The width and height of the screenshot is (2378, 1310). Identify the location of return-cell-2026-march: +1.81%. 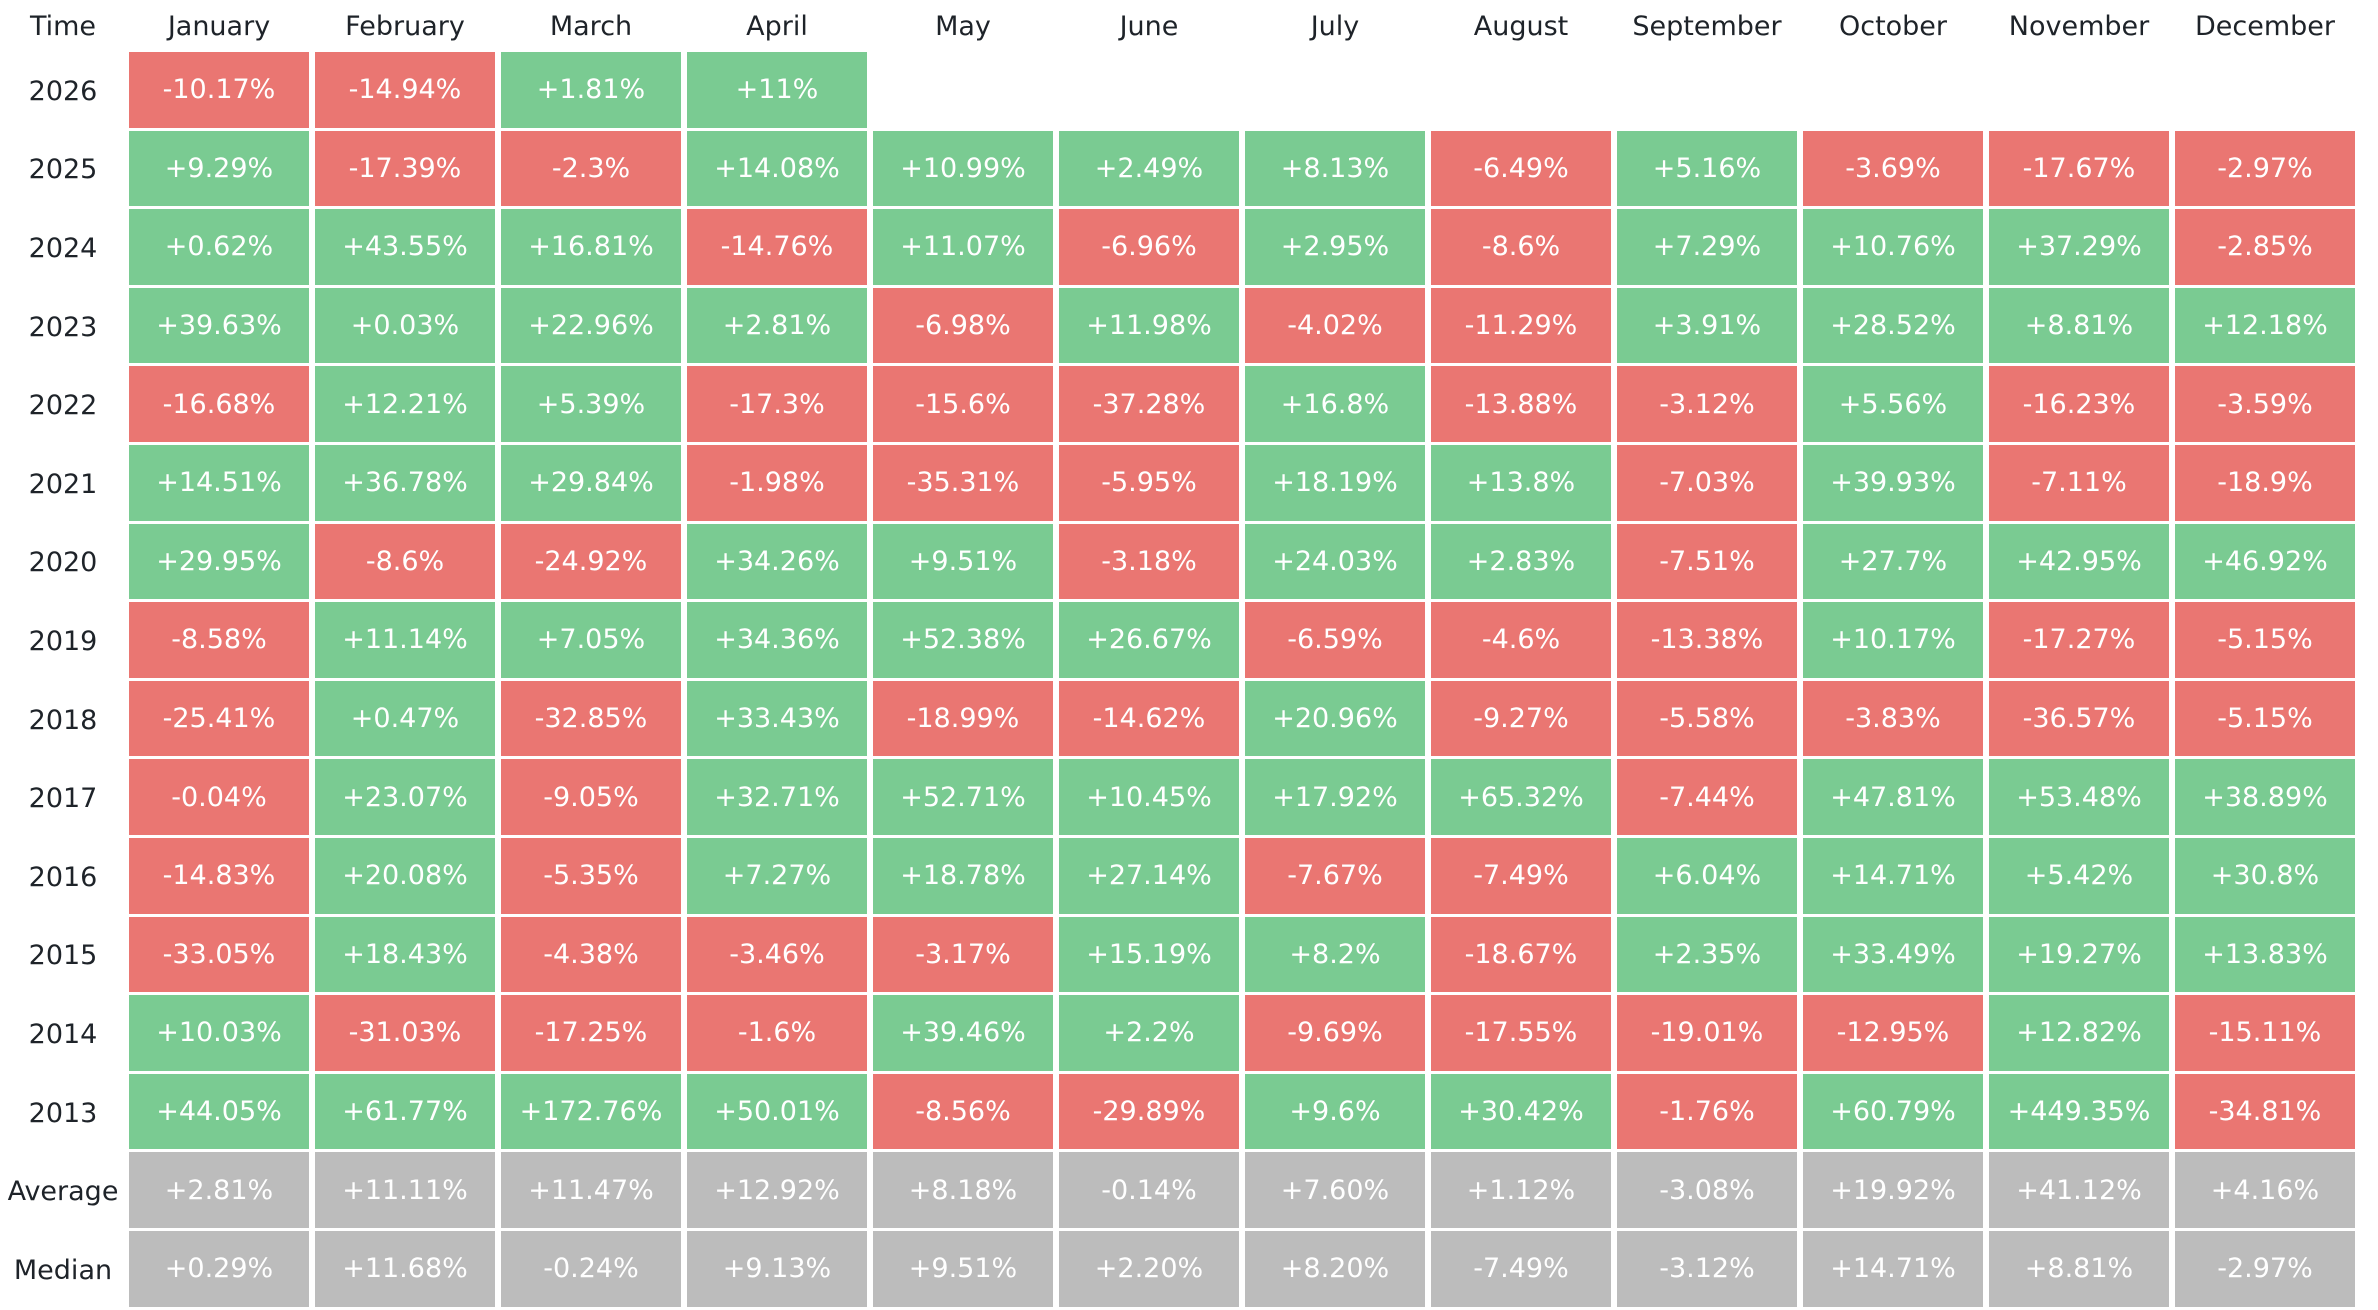
(591, 90).